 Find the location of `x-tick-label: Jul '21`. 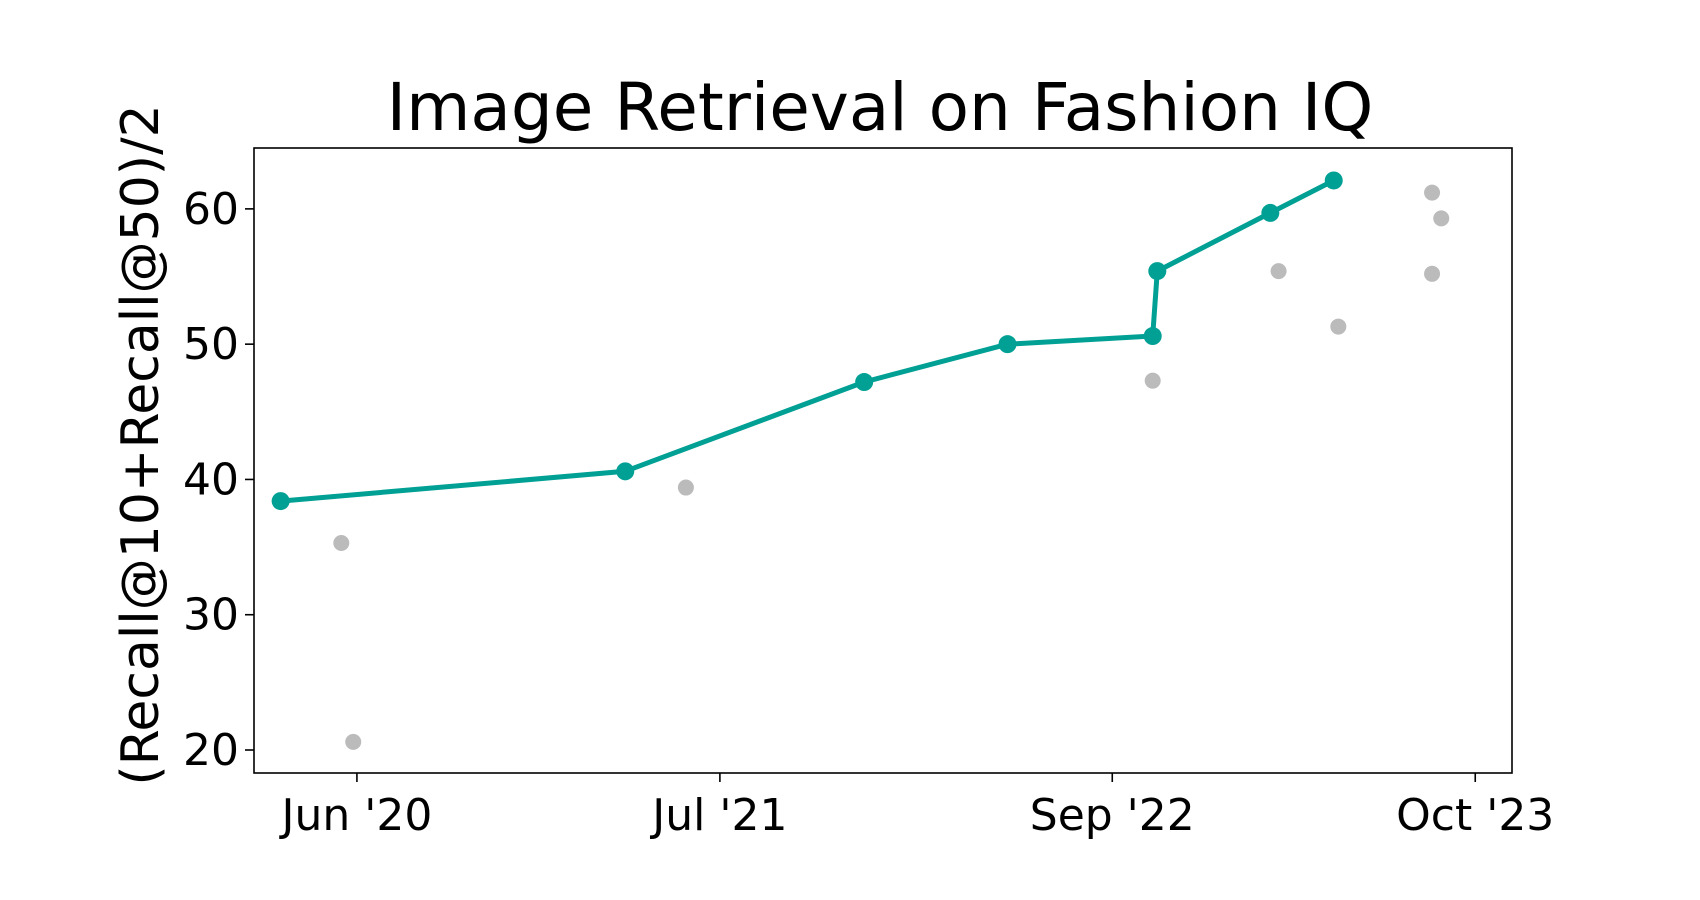

x-tick-label: Jul '21 is located at coordinates (718, 815).